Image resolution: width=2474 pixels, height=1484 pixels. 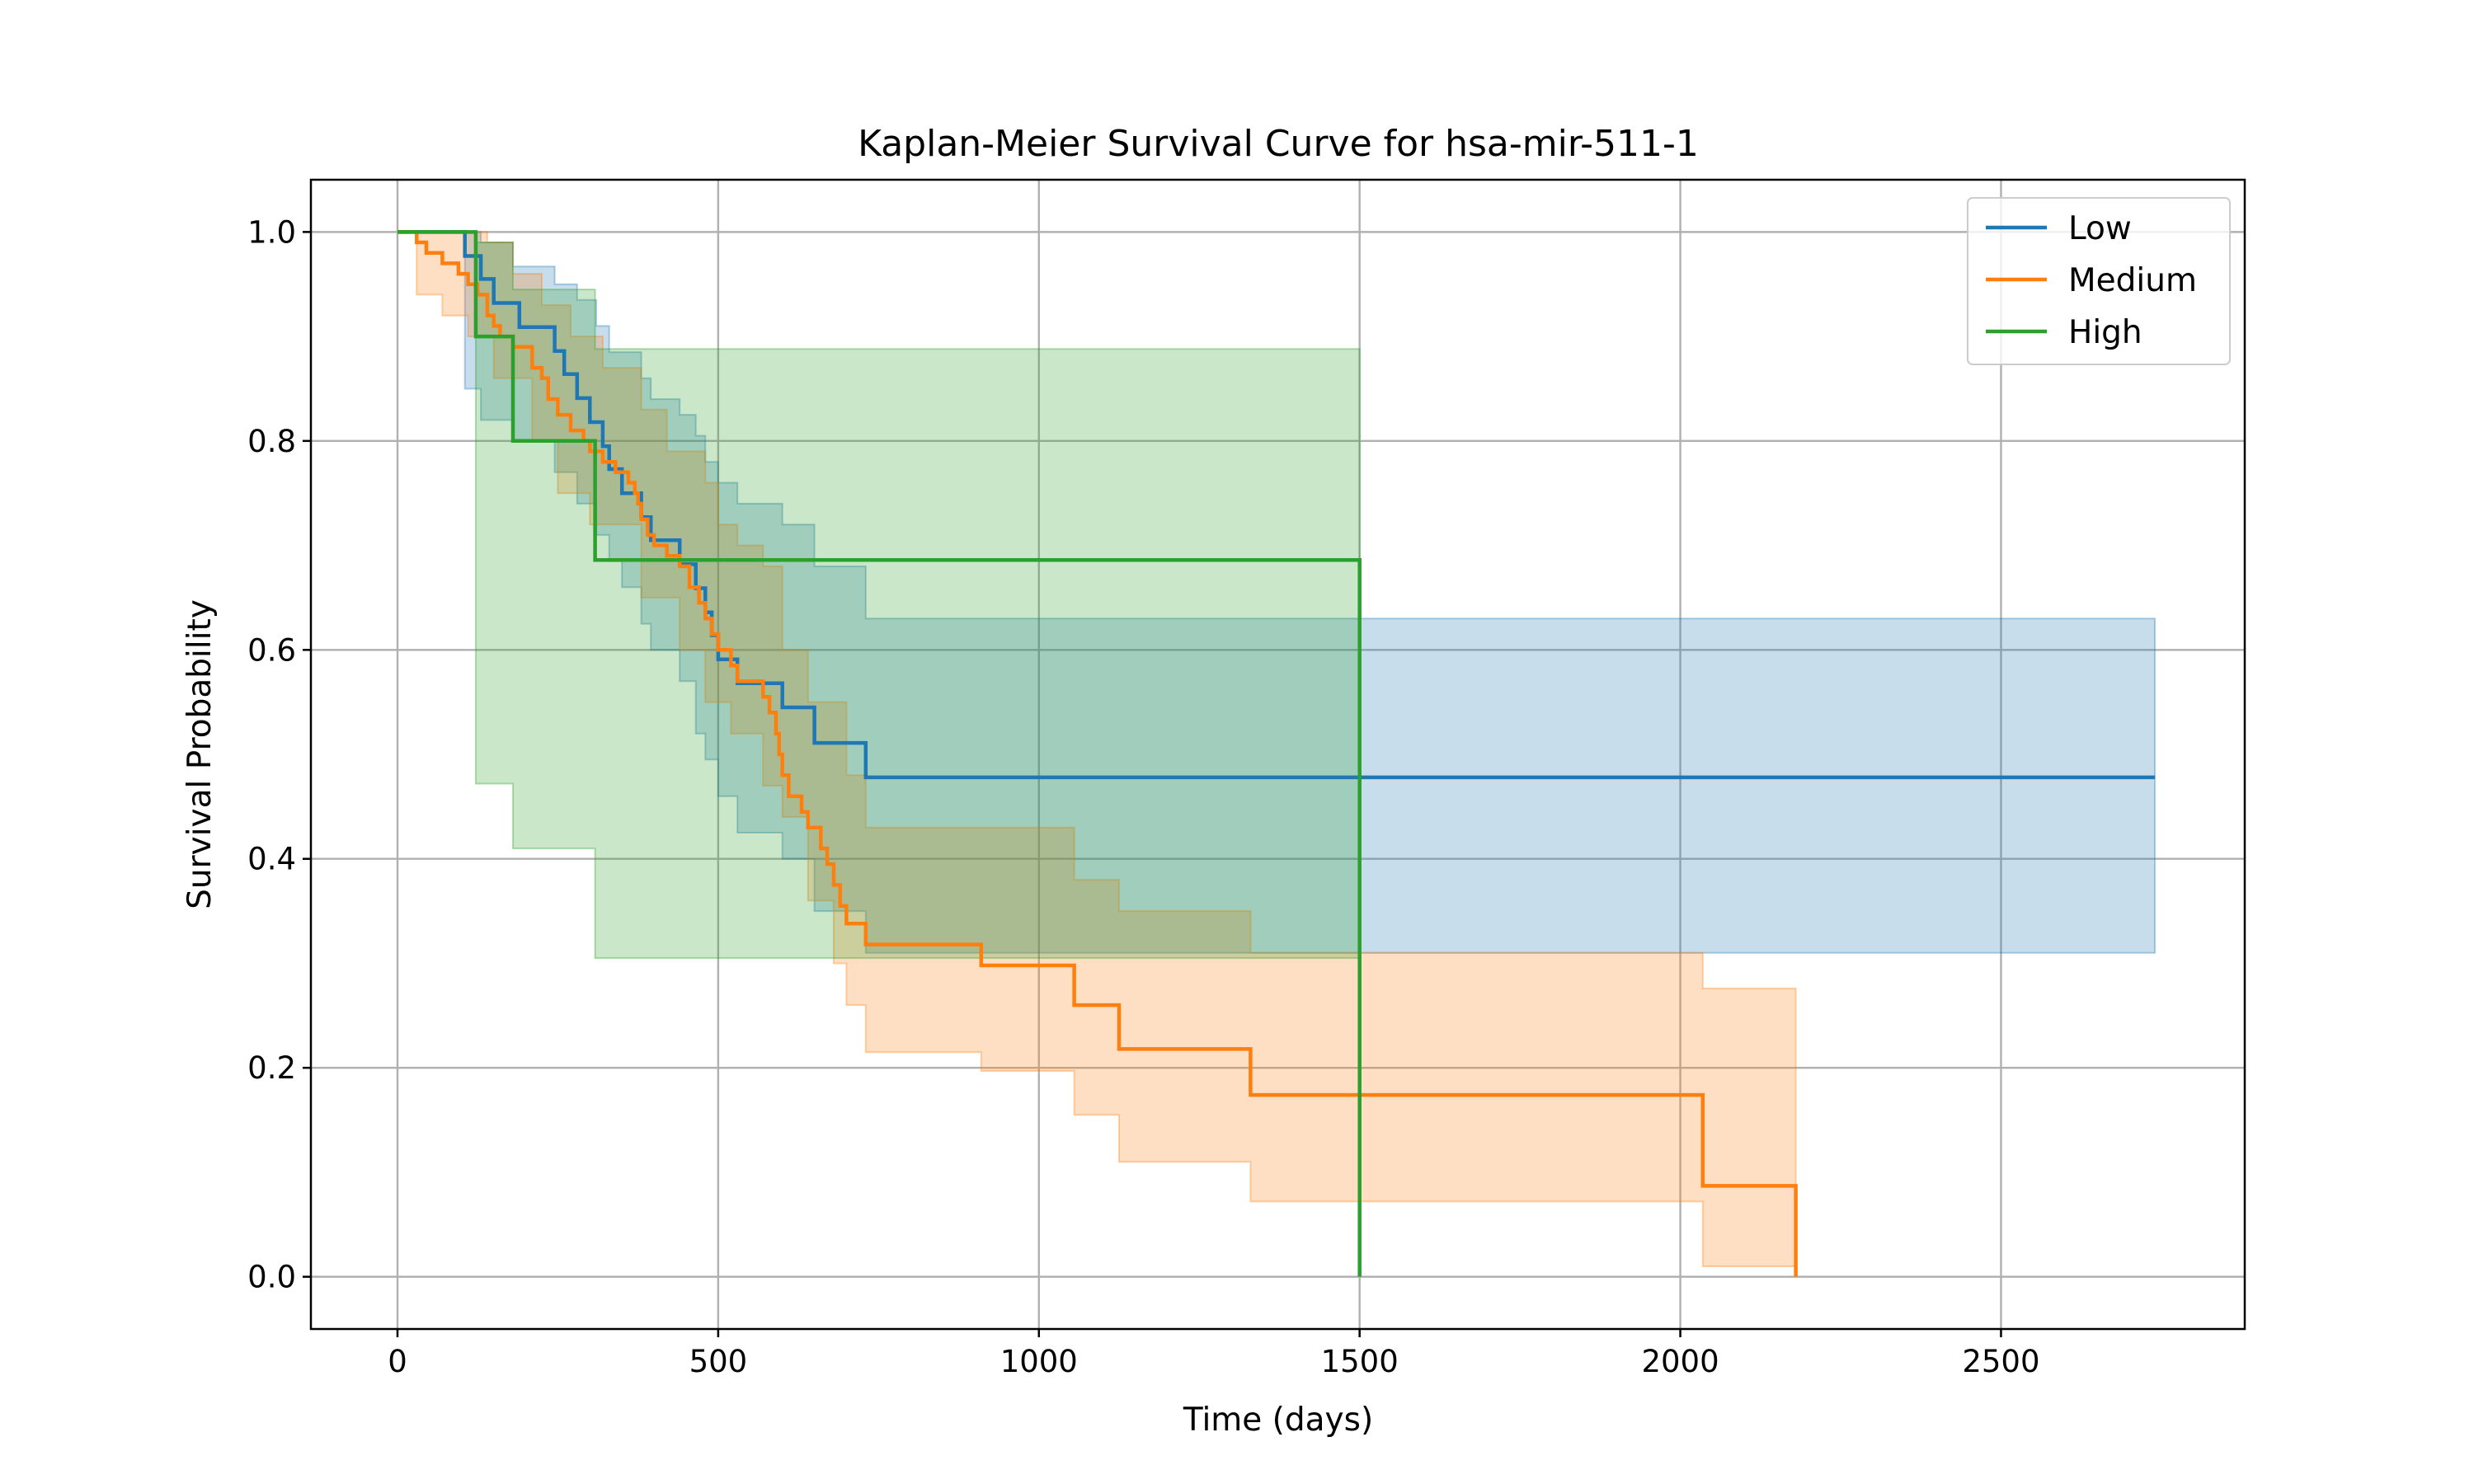 What do you see at coordinates (271, 650) in the screenshot?
I see `y-tick-label: 0.6` at bounding box center [271, 650].